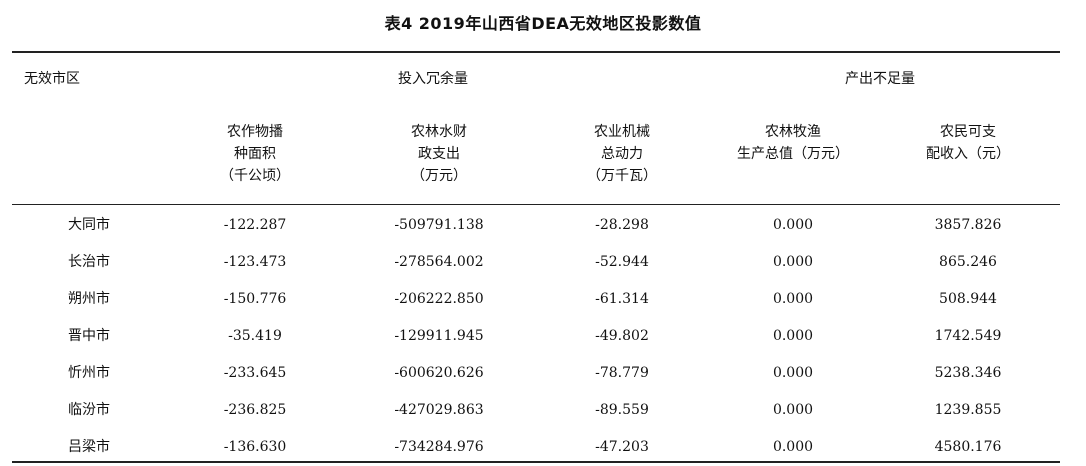  What do you see at coordinates (255, 299) in the screenshot?
I see `sown-area-value: -150.776` at bounding box center [255, 299].